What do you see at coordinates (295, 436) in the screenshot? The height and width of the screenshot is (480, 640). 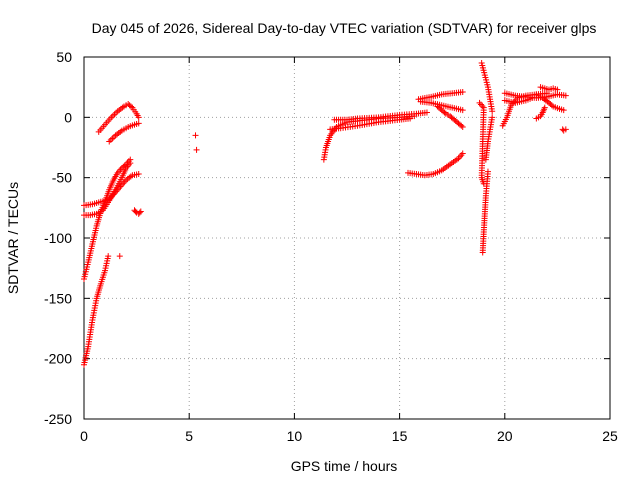 I see `x-tick-label: 10` at bounding box center [295, 436].